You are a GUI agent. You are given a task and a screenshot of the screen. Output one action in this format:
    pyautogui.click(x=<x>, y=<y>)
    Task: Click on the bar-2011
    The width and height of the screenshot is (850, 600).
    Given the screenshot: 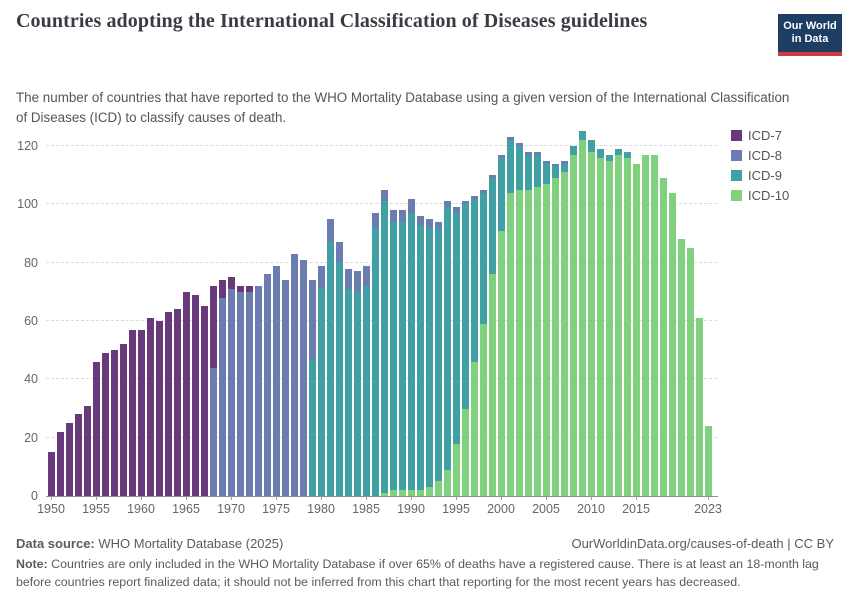 What is the action you would take?
    pyautogui.click(x=600, y=322)
    